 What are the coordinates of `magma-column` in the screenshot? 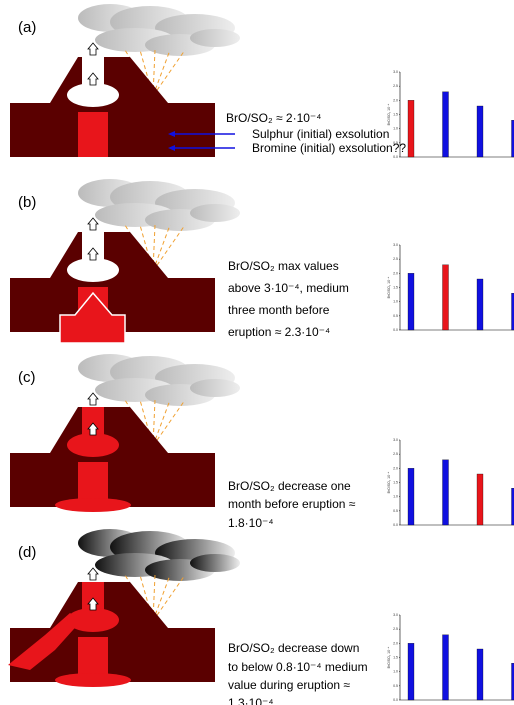 It's located at (93, 134).